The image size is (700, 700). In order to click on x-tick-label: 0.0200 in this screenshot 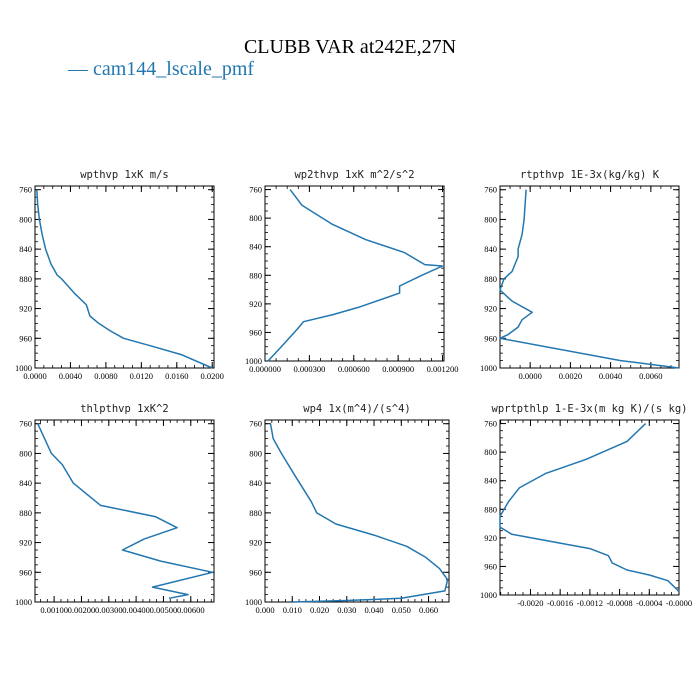, I will do `click(212, 376)`.